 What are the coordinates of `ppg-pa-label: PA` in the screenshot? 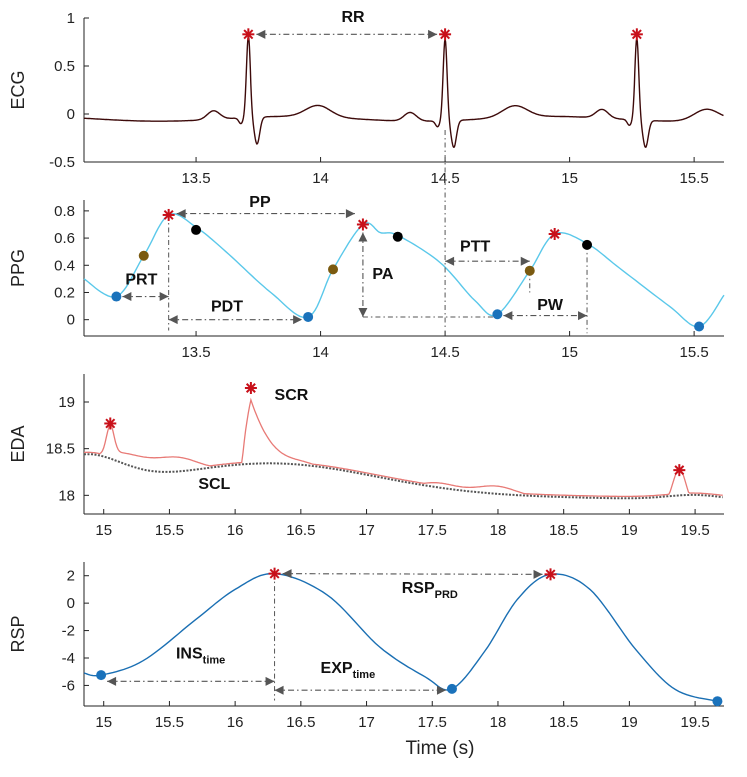 It's located at (382, 274).